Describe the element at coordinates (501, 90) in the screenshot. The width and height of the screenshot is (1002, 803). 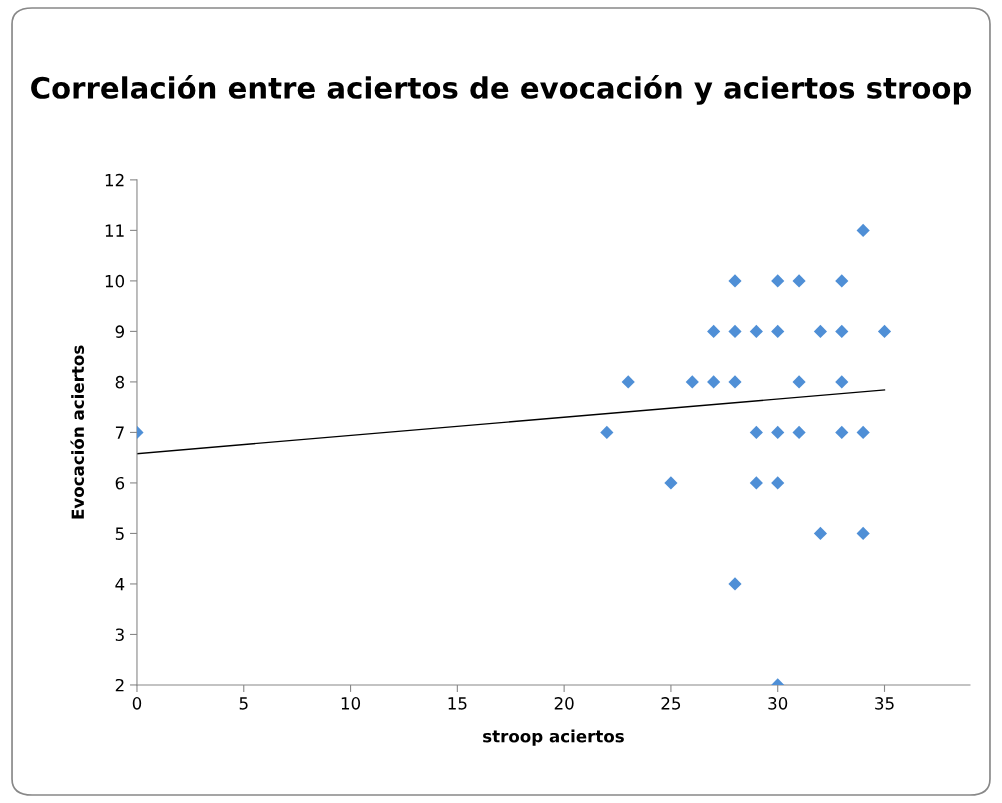
I see `chart-title: Correlación entre aciertos de evocación y aciertos stroop` at that location.